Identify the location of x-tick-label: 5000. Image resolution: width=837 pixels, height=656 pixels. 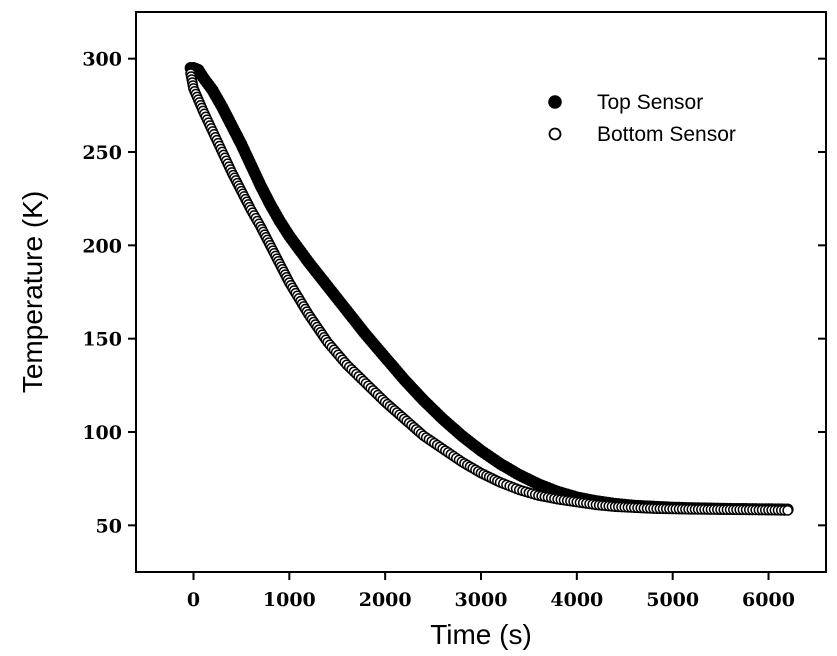
(672, 600).